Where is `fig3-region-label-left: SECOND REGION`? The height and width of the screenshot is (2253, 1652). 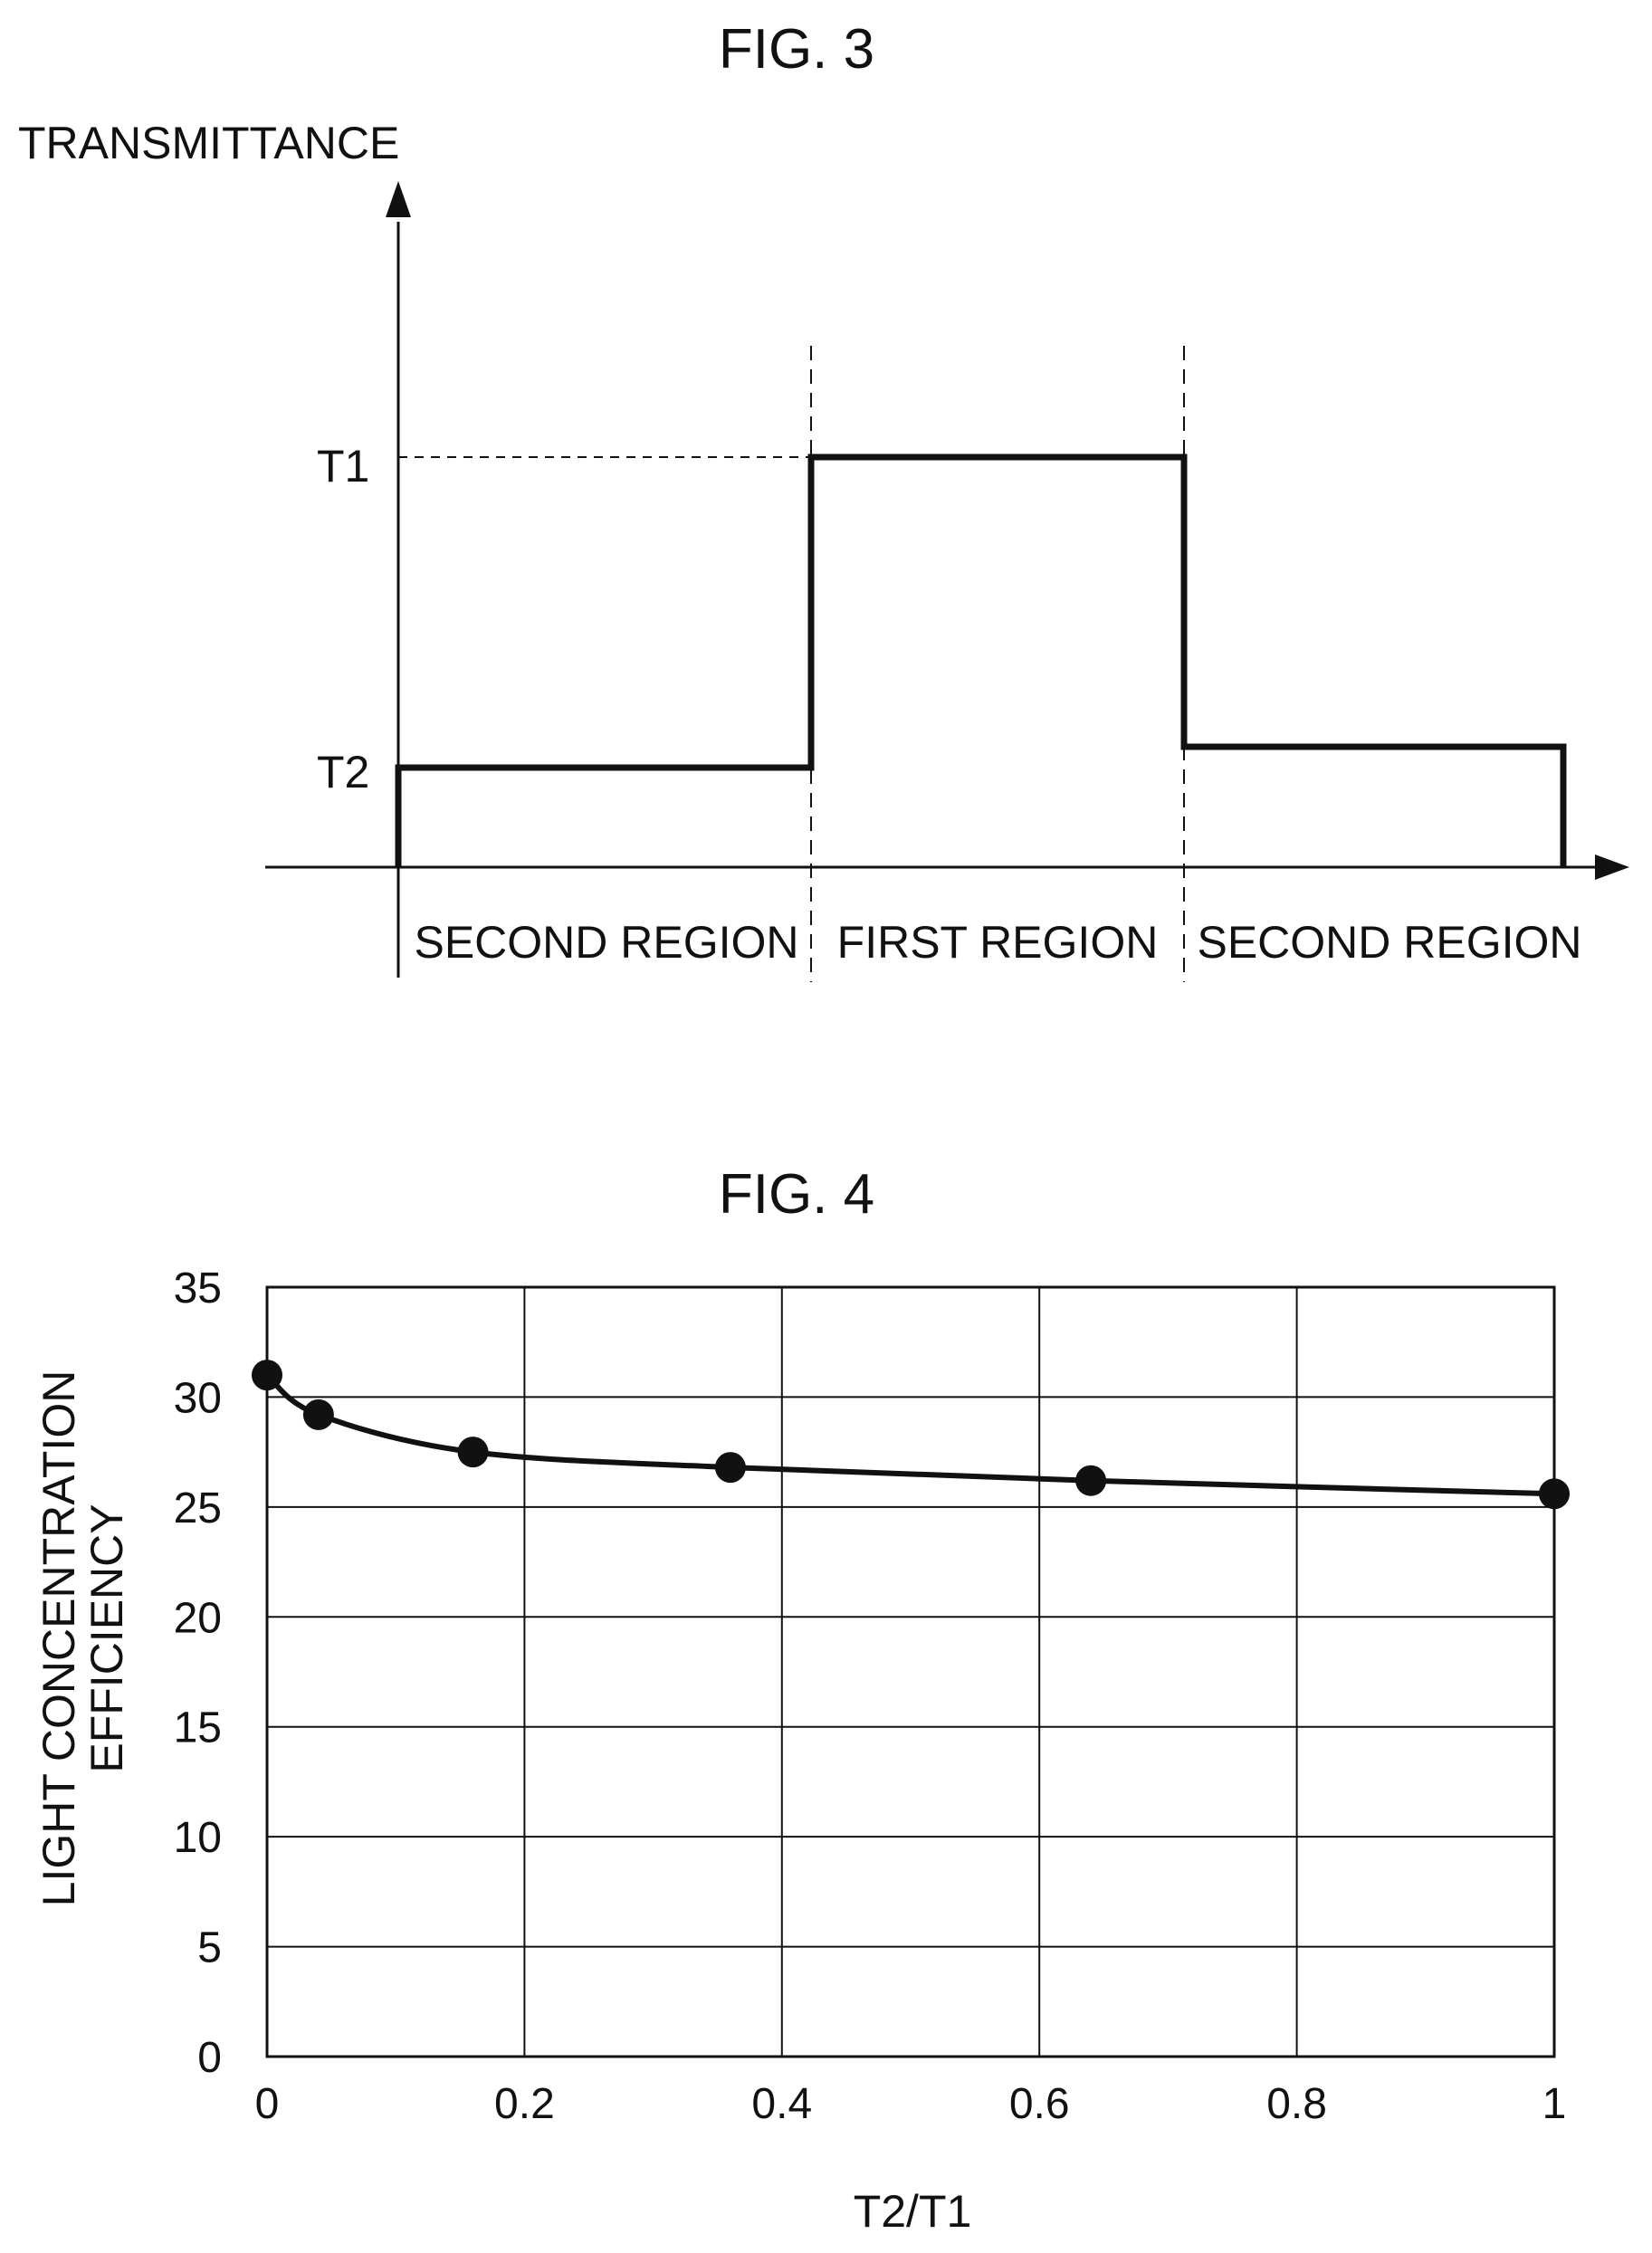
fig3-region-label-left: SECOND REGION is located at coordinates (606, 942).